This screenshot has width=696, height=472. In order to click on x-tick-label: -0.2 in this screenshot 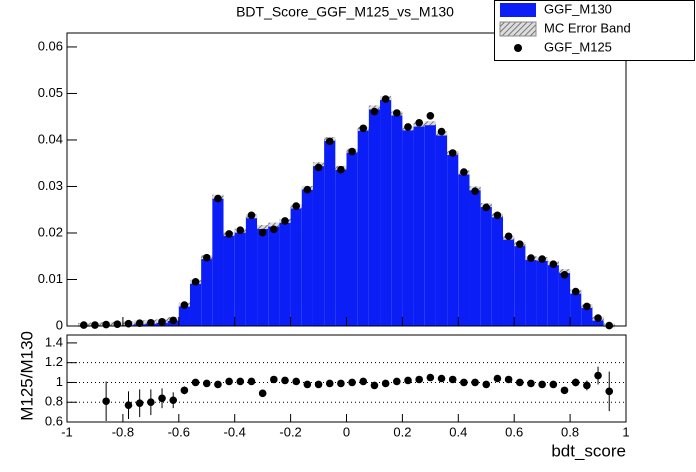, I will do `click(290, 431)`.